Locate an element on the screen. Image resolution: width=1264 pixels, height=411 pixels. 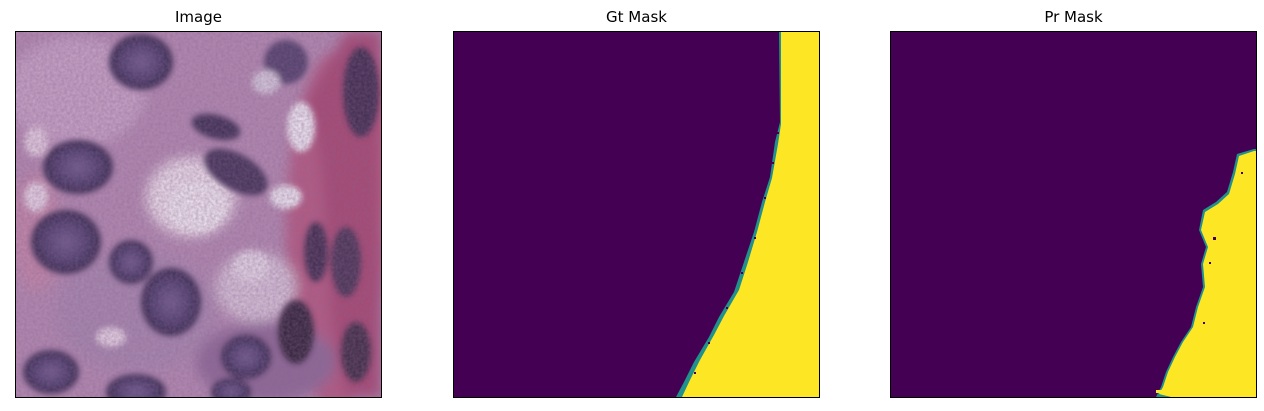
pr-mask-panel-title: Pr Mask is located at coordinates (1073, 17).